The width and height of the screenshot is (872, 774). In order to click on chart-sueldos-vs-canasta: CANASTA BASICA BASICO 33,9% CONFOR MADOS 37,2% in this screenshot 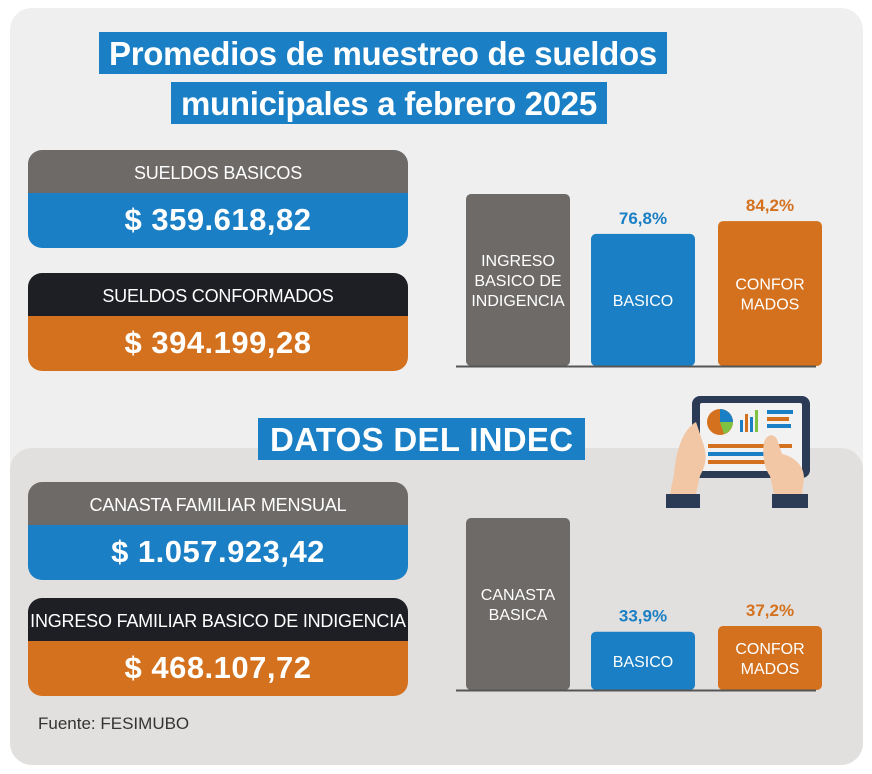, I will do `click(636, 603)`.